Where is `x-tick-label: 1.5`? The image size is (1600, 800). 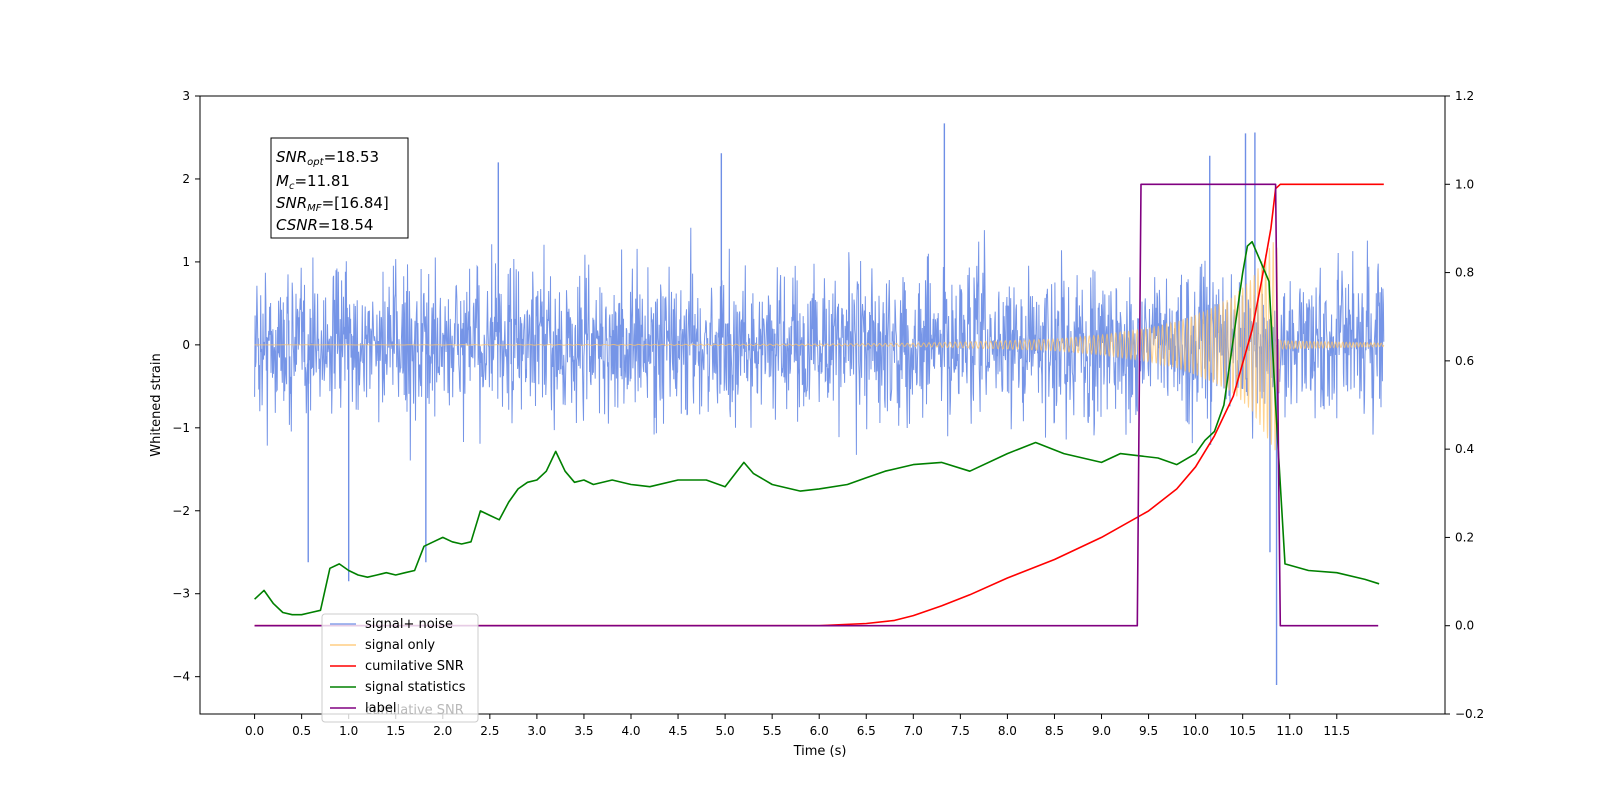
x-tick-label: 1.5 is located at coordinates (395, 731).